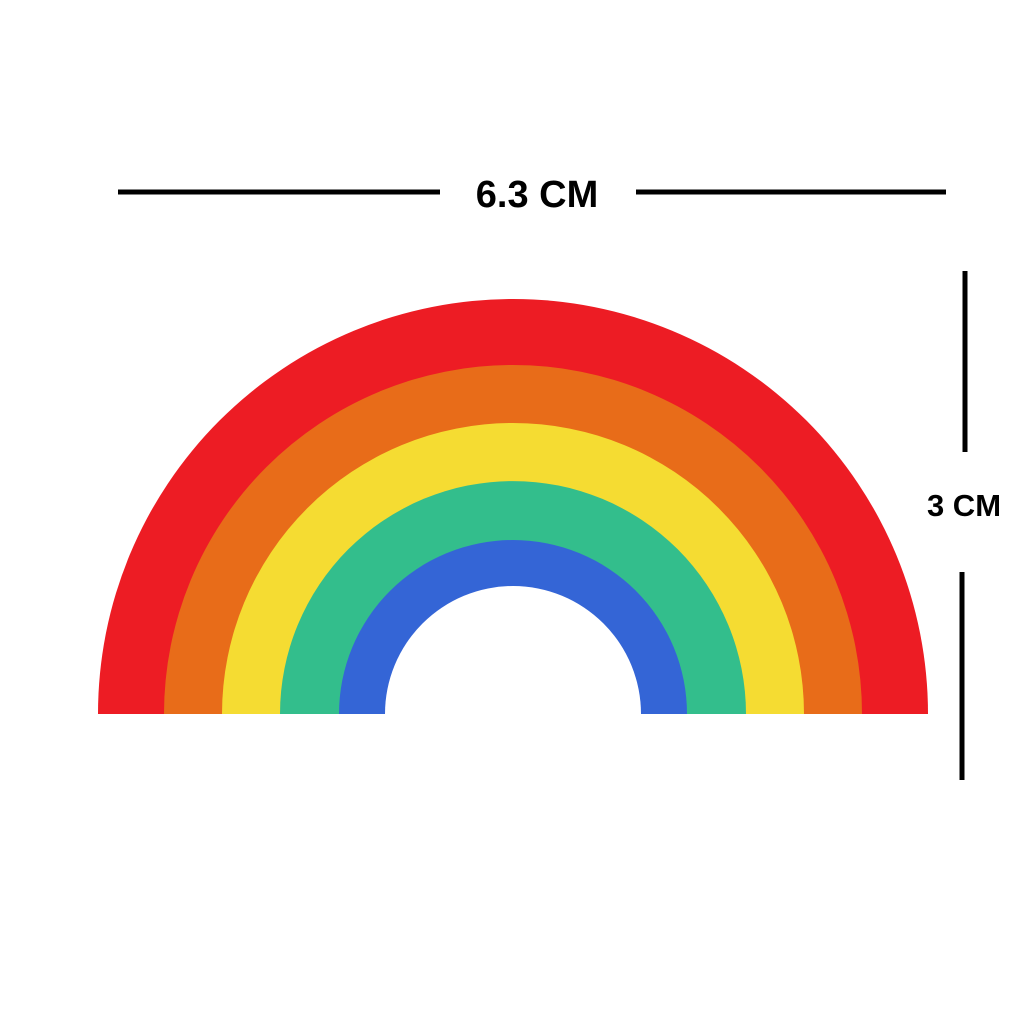 This screenshot has height=1025, width=1025. I want to click on rainbow-inner-hole, so click(513, 650).